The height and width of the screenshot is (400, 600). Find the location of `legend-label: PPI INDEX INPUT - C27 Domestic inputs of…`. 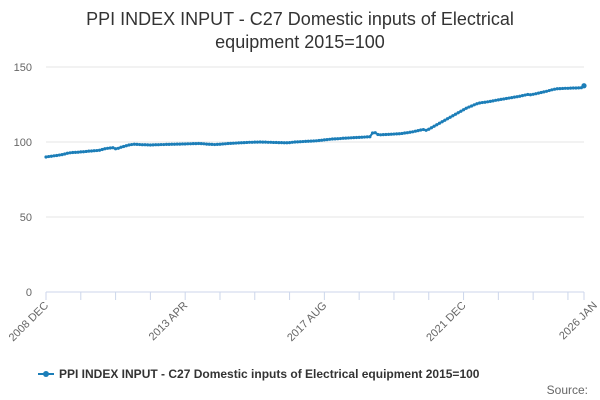

legend-label: PPI INDEX INPUT - C27 Domestic inputs of… is located at coordinates (269, 374).